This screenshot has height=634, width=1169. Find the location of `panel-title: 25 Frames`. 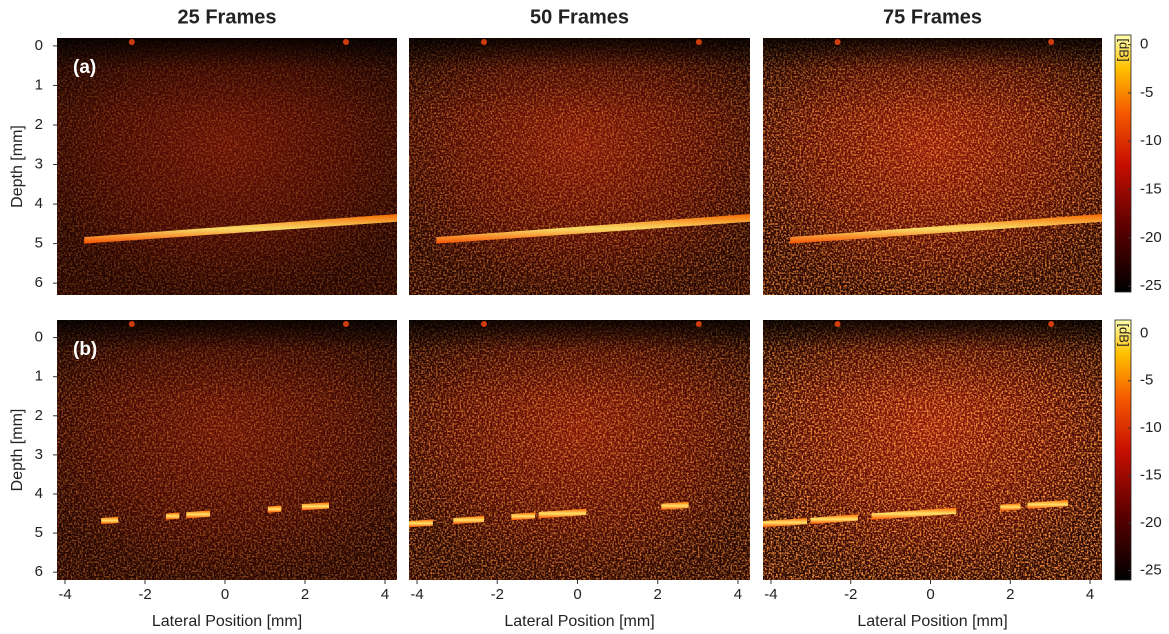

panel-title: 25 Frames is located at coordinates (227, 17).